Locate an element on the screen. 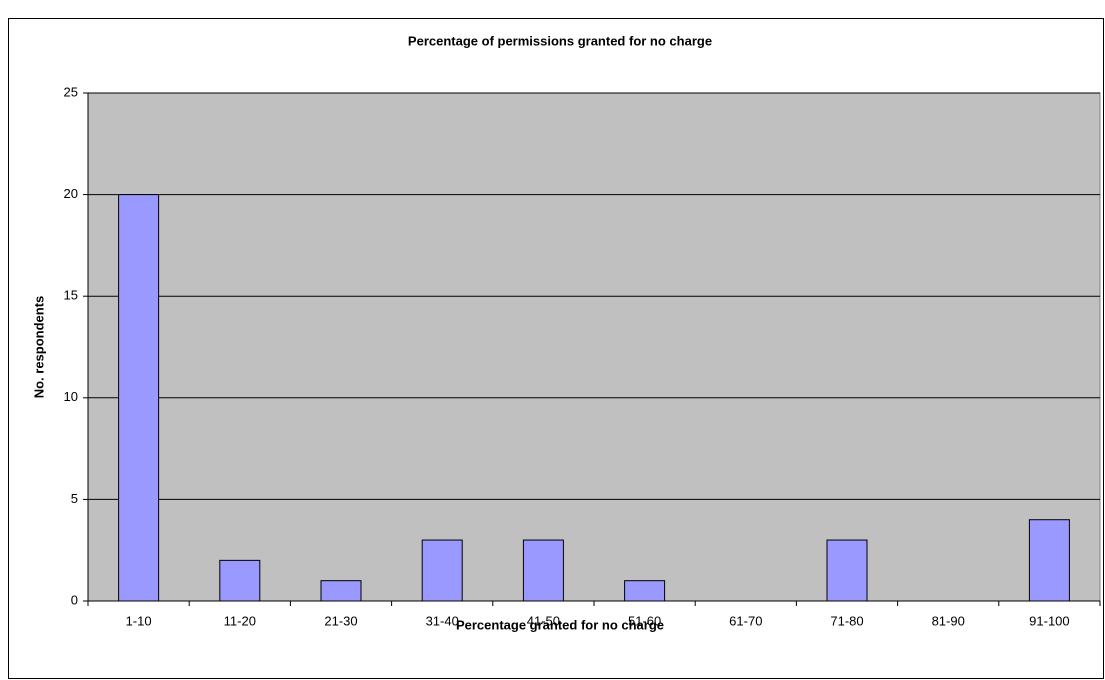 This screenshot has width=1105, height=680. x-tick-label: 31-40 is located at coordinates (442, 620).